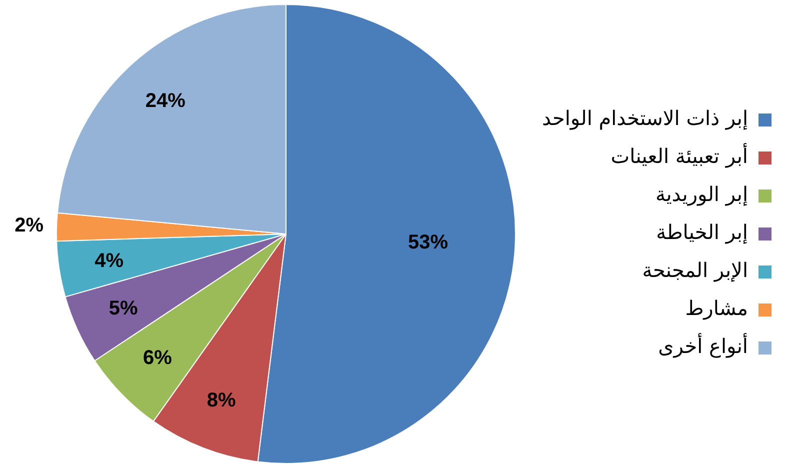 The width and height of the screenshot is (810, 468). What do you see at coordinates (157, 358) in the screenshot?
I see `data-label: 6%` at bounding box center [157, 358].